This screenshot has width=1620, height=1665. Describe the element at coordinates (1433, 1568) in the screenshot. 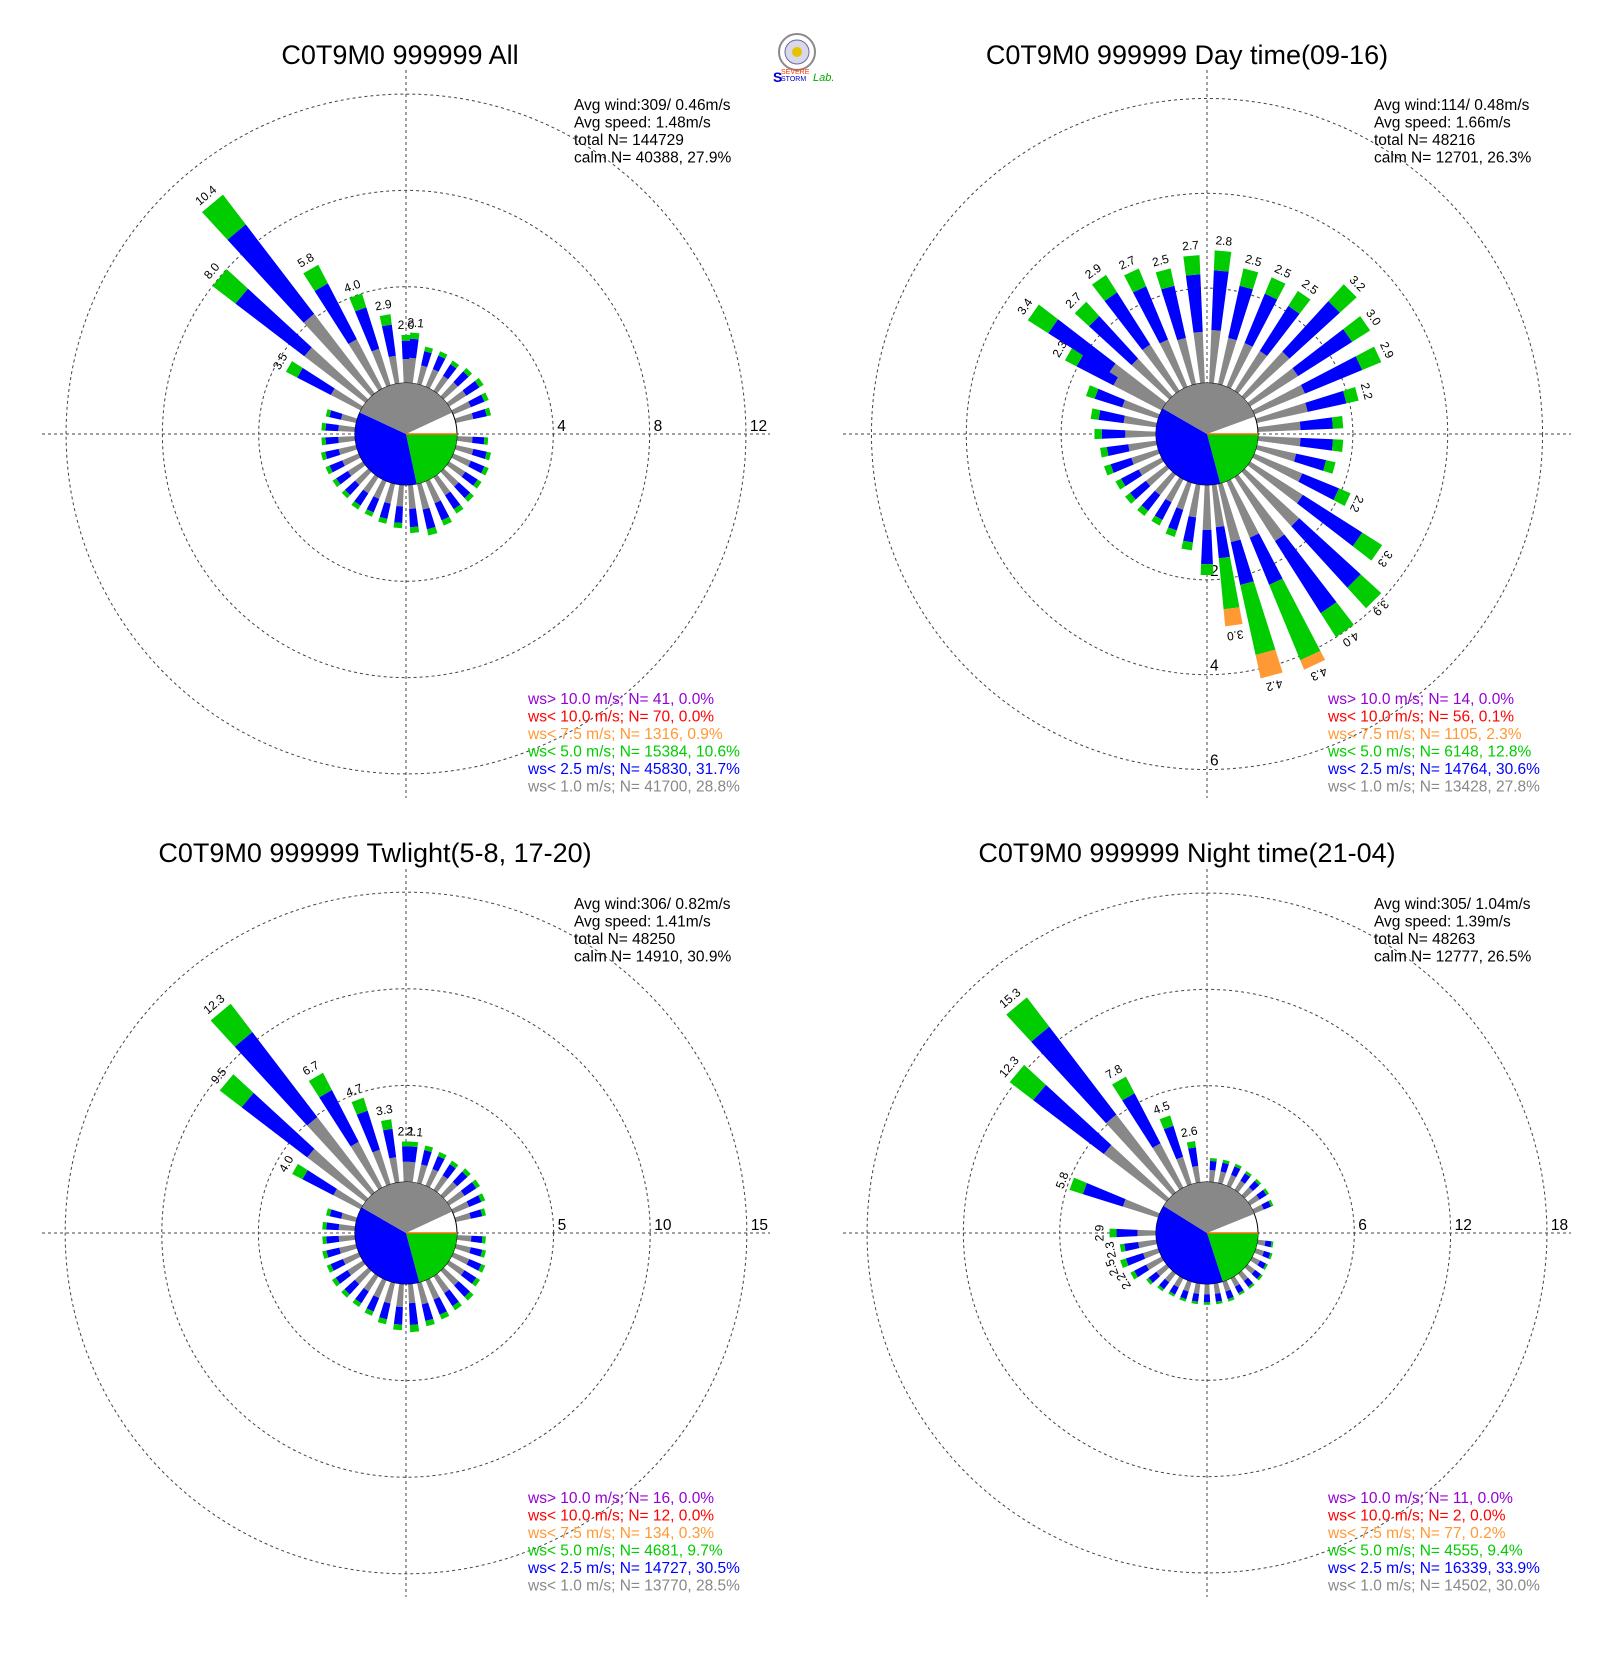

I see `legend-entry: ws< 2.5 m/s; N= 16339, 33.9%` at that location.